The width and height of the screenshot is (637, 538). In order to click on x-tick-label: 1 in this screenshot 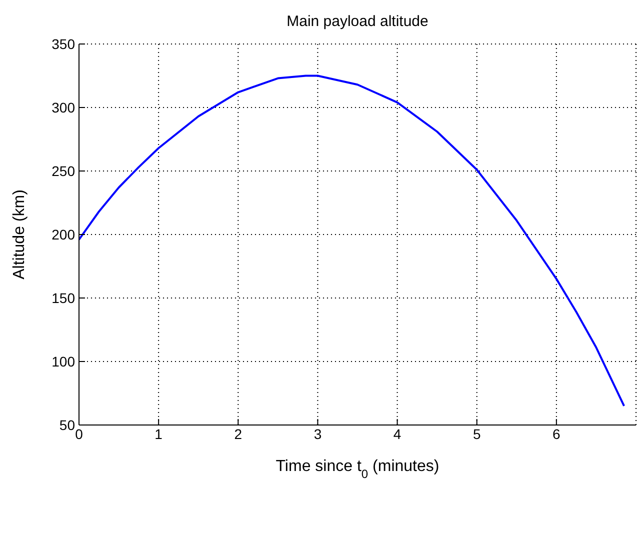, I will do `click(158, 434)`.